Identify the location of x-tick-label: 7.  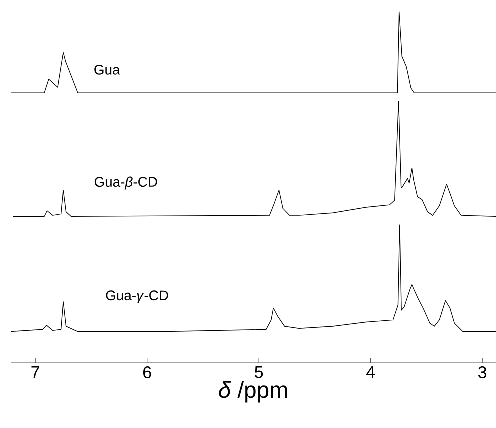
(36, 372).